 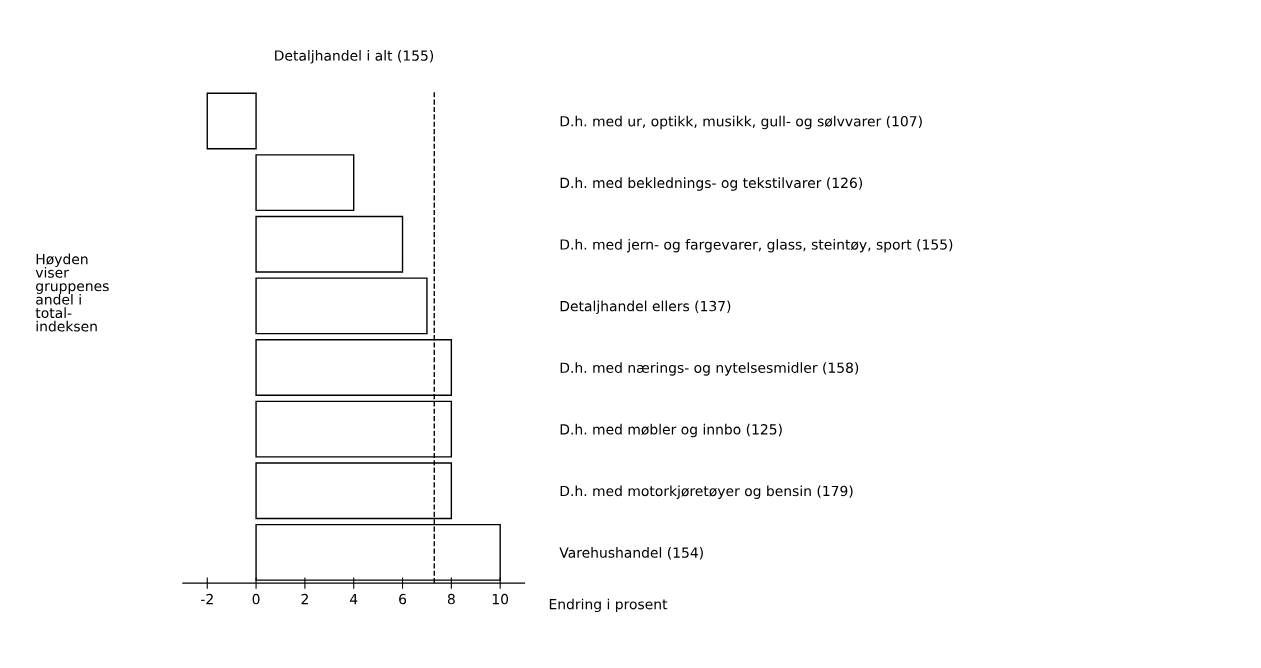 What do you see at coordinates (709, 369) in the screenshot?
I see `y-tick-label: D.h. med nærings- og nytelsesmidler (158)` at bounding box center [709, 369].